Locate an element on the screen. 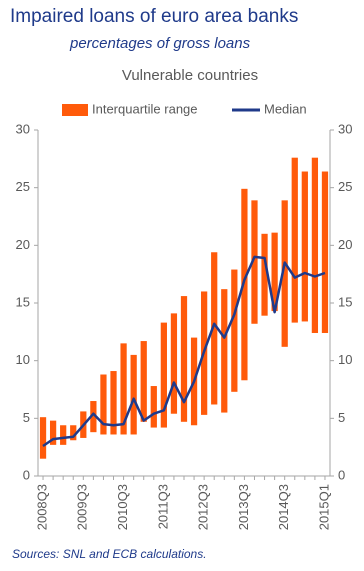  x-tick-label: 2010Q3 is located at coordinates (122, 507).